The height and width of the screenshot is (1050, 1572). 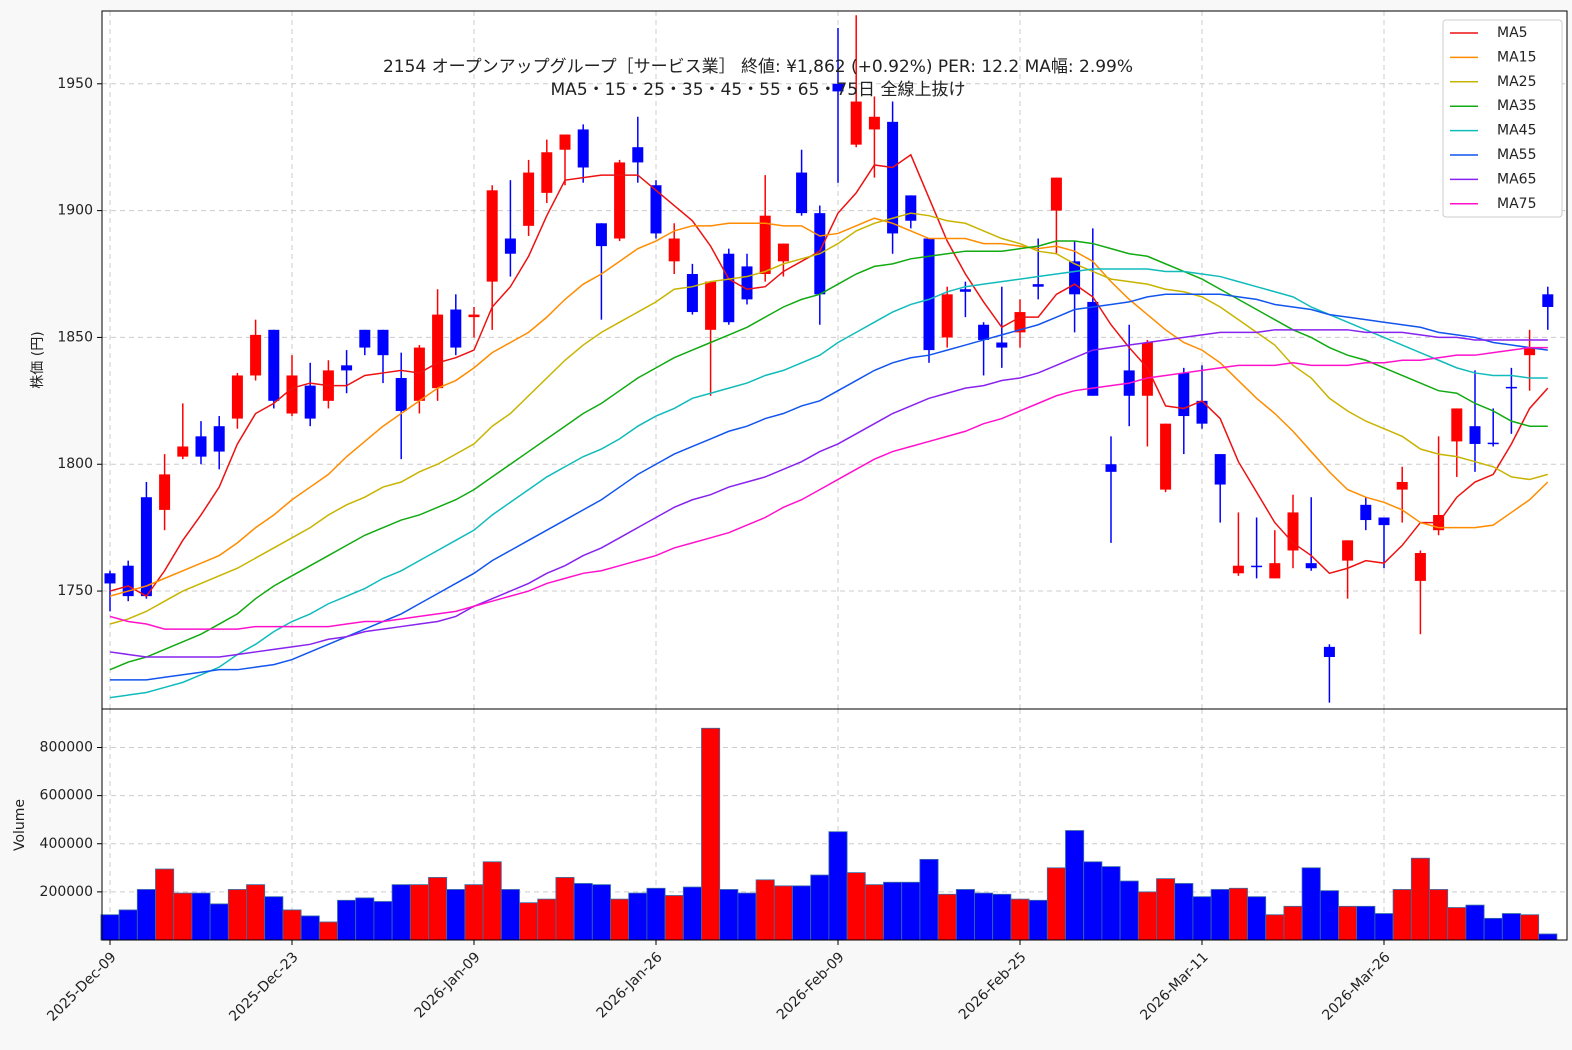 What do you see at coordinates (1512, 33) in the screenshot?
I see `legend-label: MA5` at bounding box center [1512, 33].